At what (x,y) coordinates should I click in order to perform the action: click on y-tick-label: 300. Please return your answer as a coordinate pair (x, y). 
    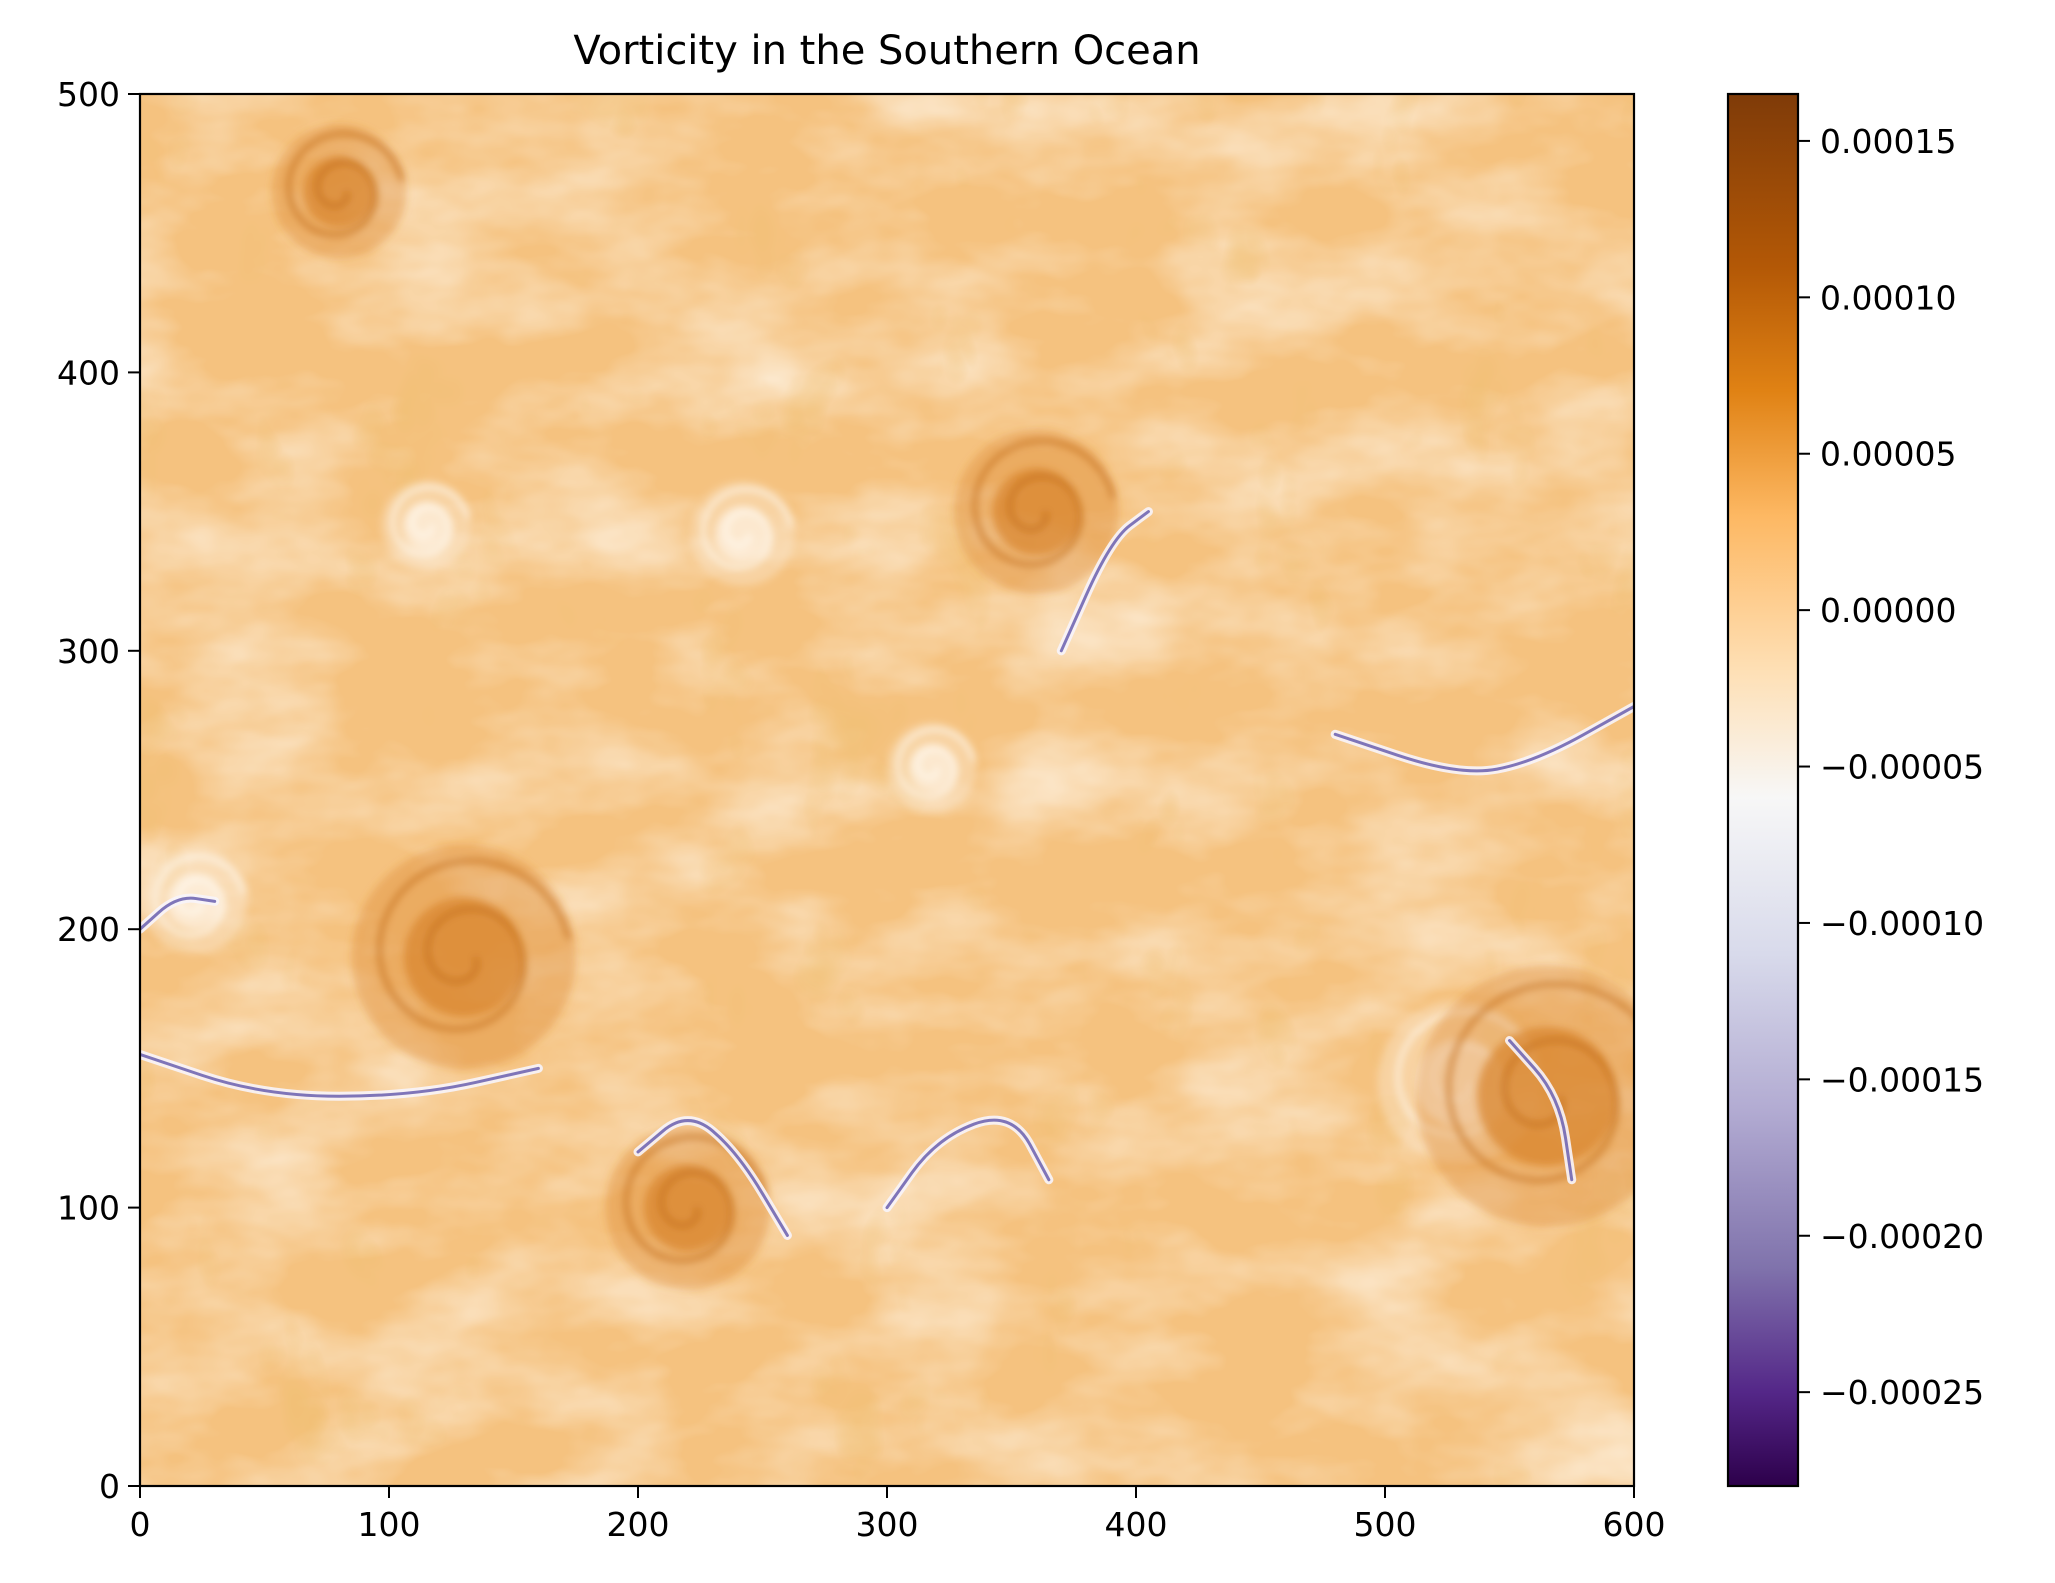
    Looking at the image, I should click on (88, 651).